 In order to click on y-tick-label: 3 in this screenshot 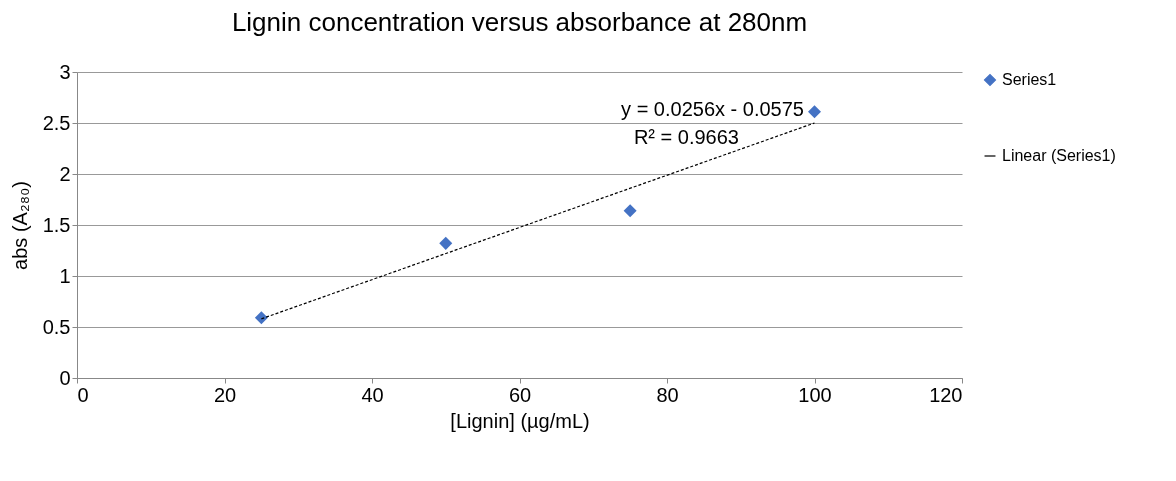, I will do `click(65, 71)`.